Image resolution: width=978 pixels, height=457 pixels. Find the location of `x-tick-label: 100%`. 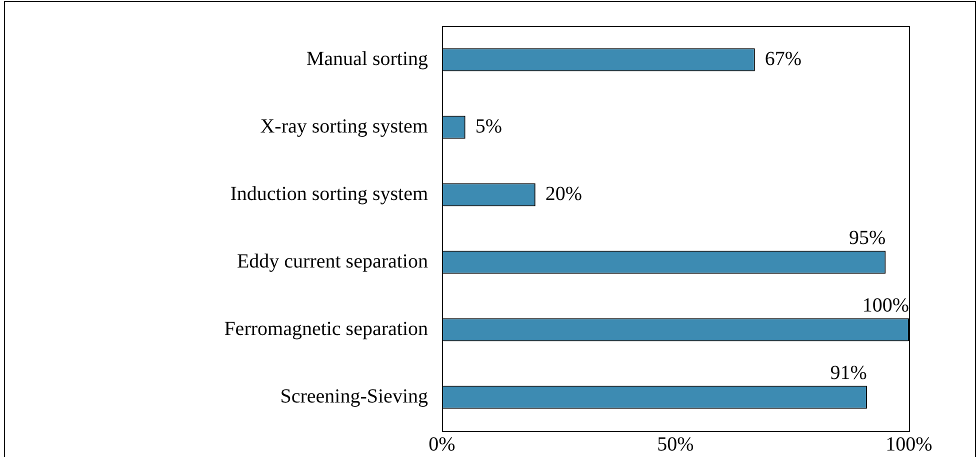

x-tick-label: 100% is located at coordinates (909, 444).